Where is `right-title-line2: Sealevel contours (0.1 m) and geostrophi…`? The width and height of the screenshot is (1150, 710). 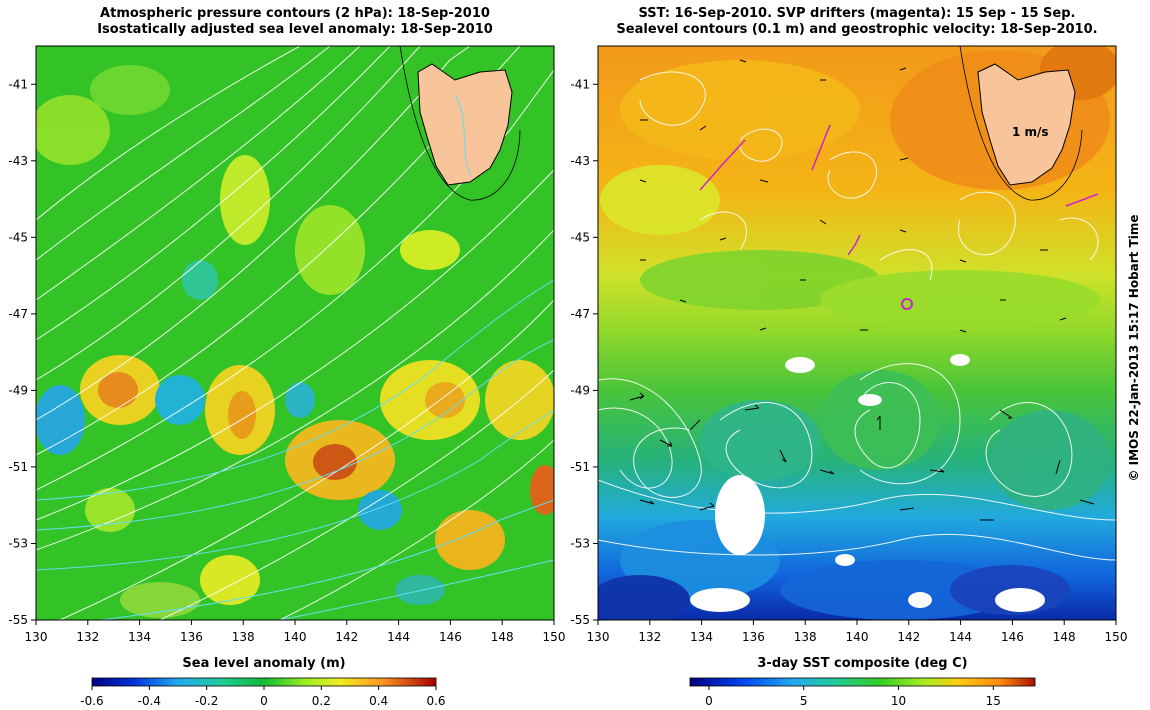 right-title-line2: Sealevel contours (0.1 m) and geostrophi… is located at coordinates (857, 29).